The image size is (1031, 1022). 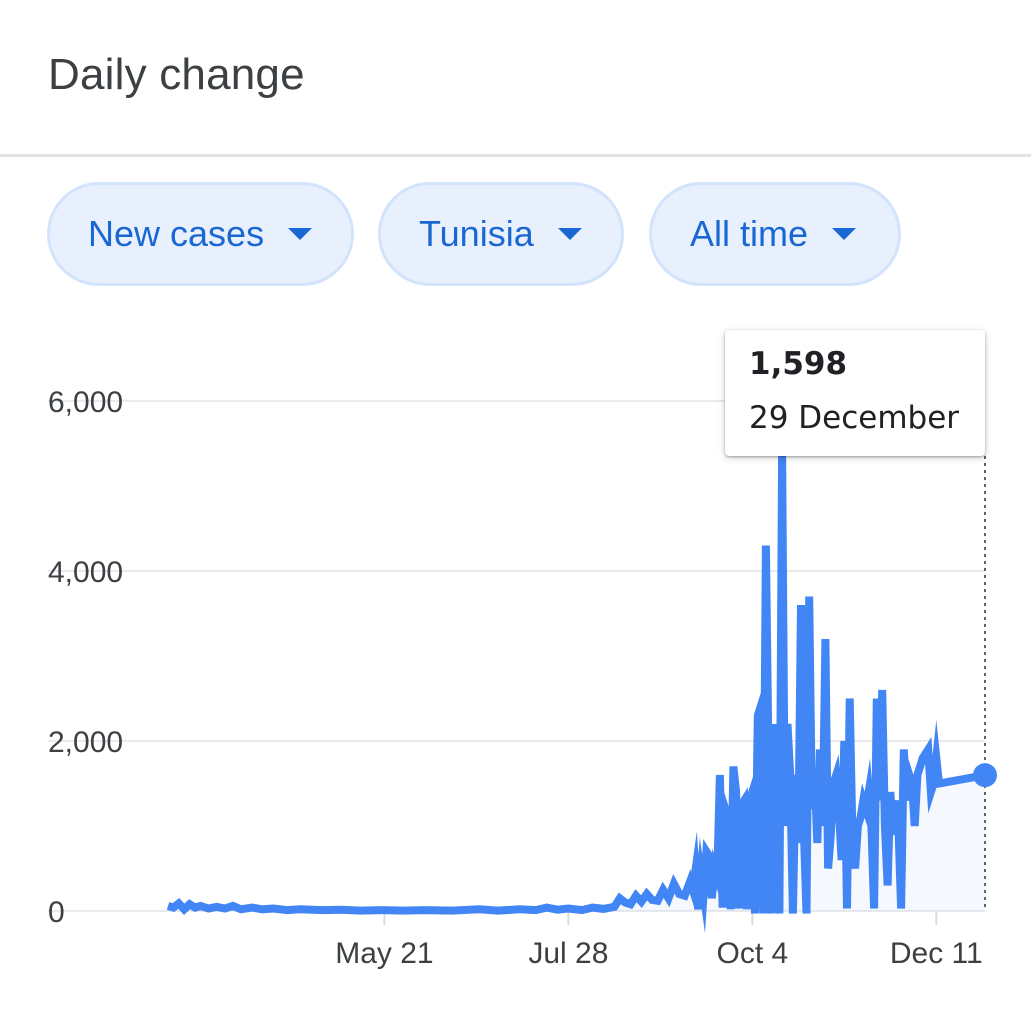 I want to click on y-tick-label: 4,000, so click(x=85, y=572).